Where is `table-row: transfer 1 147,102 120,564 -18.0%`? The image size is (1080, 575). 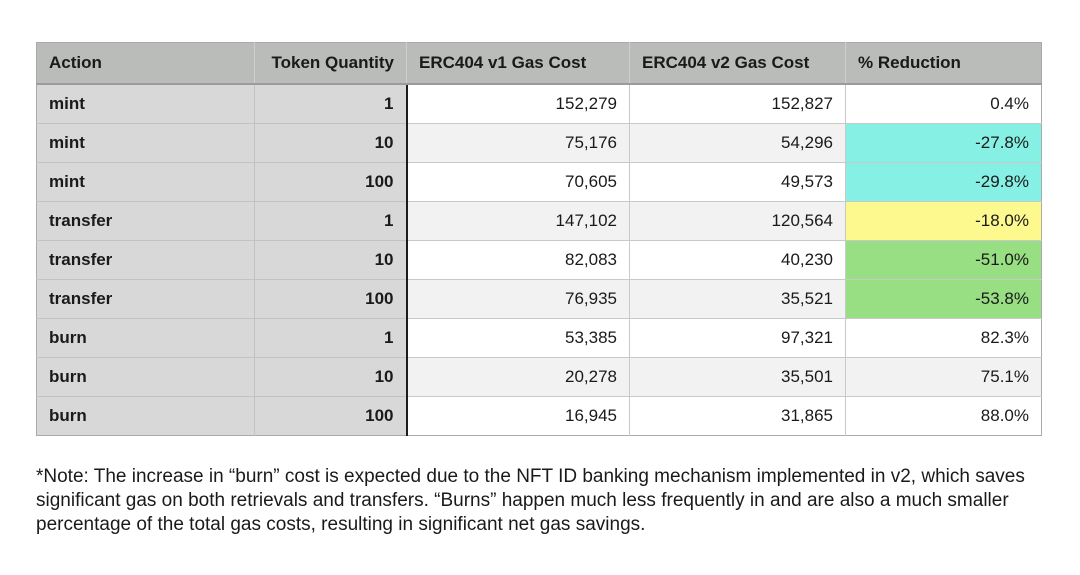 table-row: transfer 1 147,102 120,564 -18.0% is located at coordinates (539, 221).